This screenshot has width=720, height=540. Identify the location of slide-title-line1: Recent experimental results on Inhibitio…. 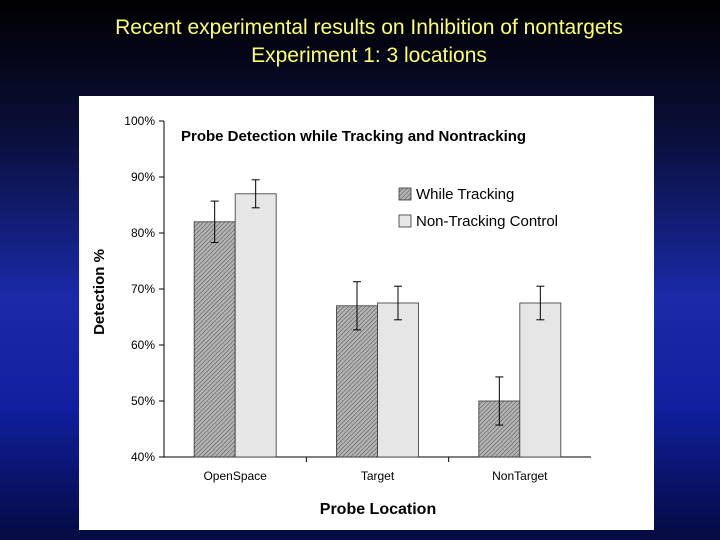
(369, 27).